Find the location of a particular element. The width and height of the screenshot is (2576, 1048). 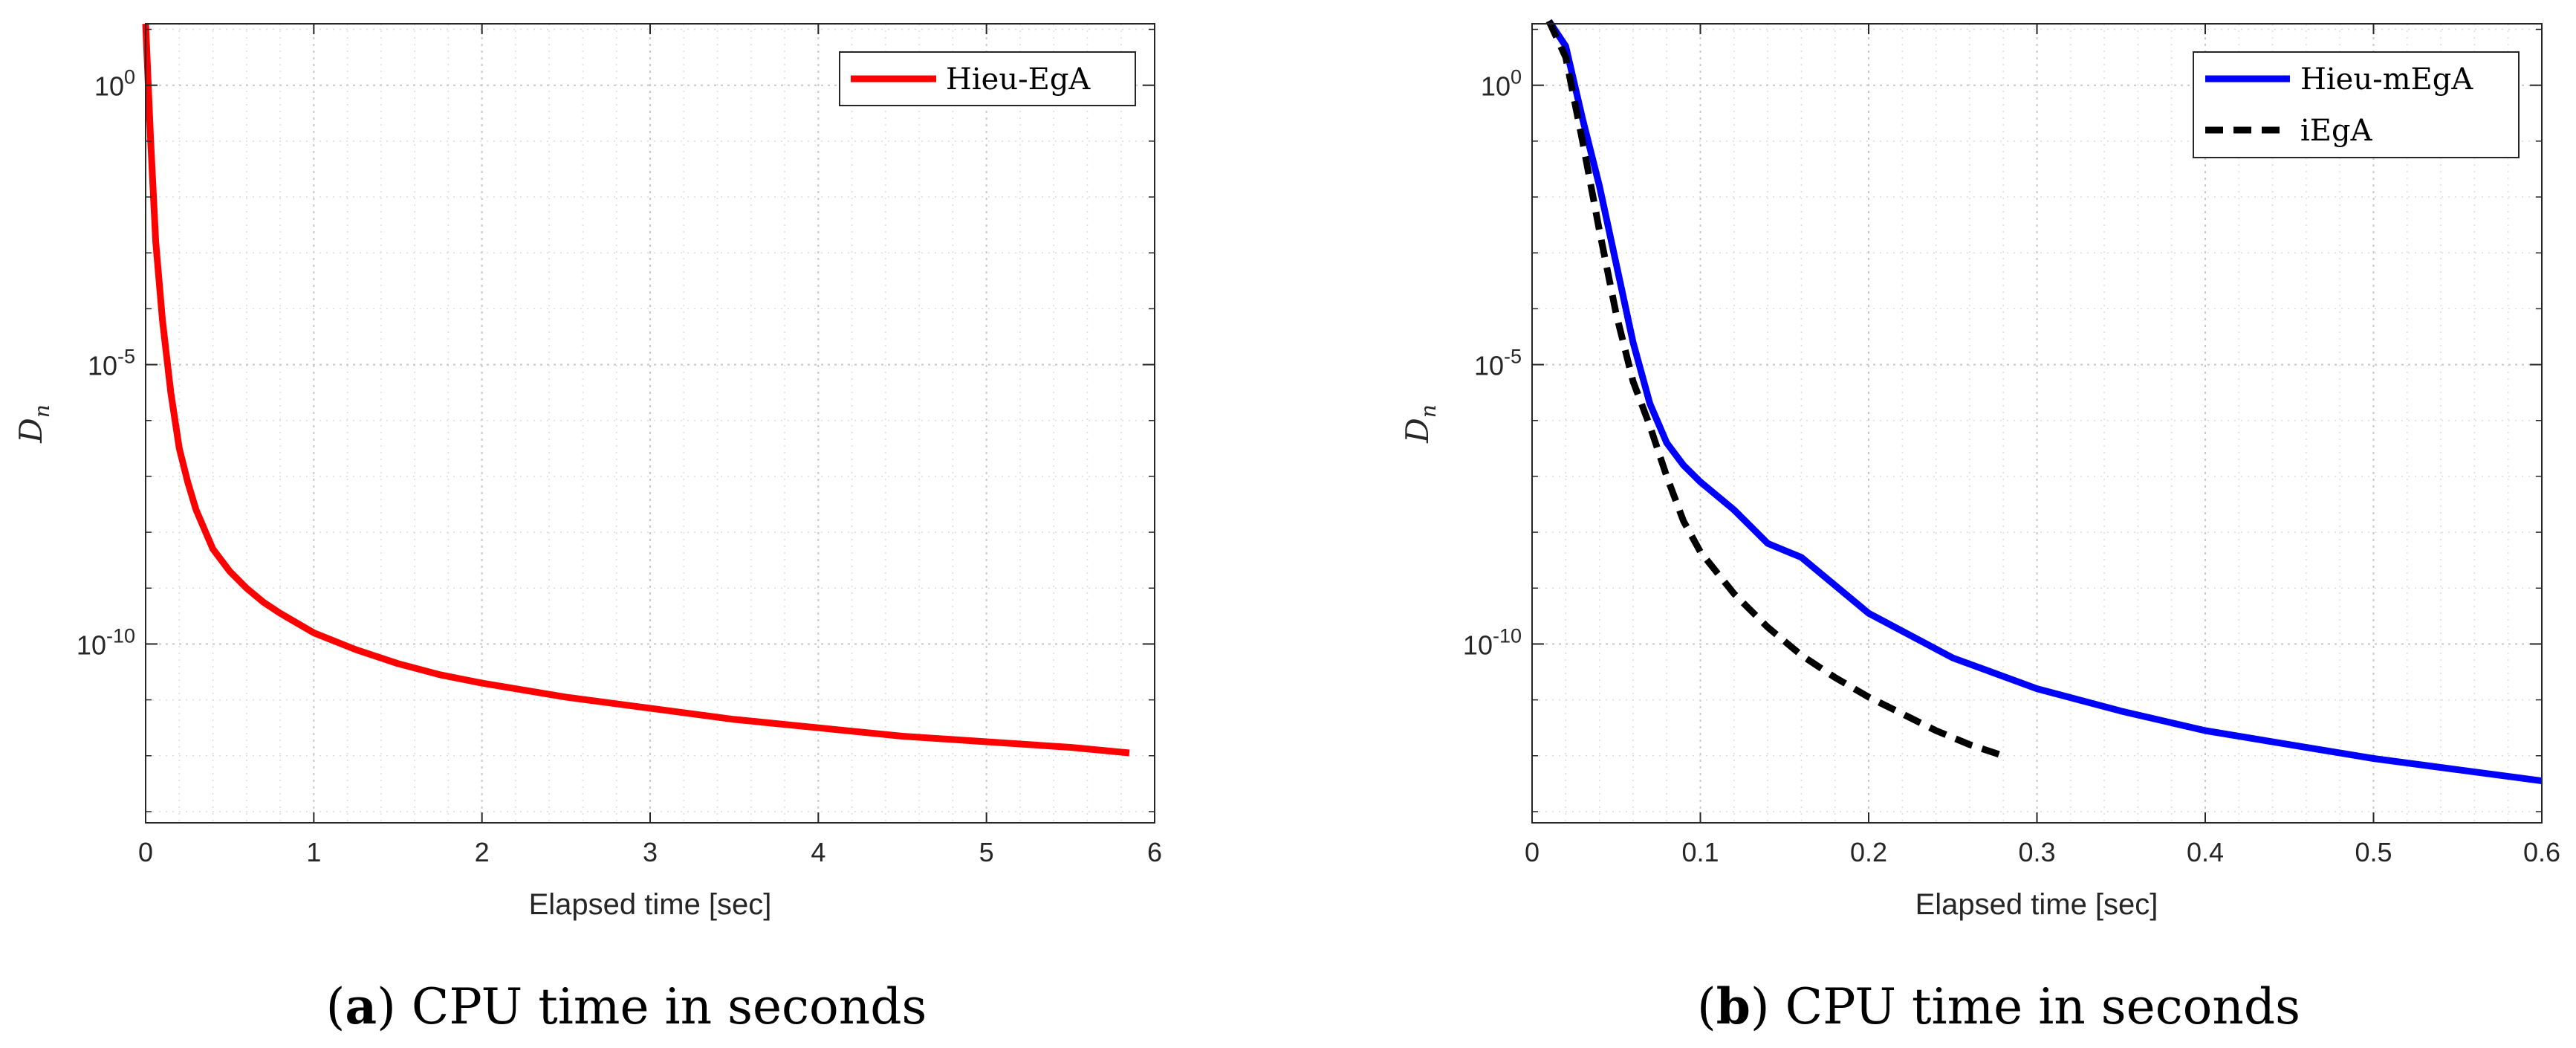

y-axis-label-main-b: D is located at coordinates (1417, 431).